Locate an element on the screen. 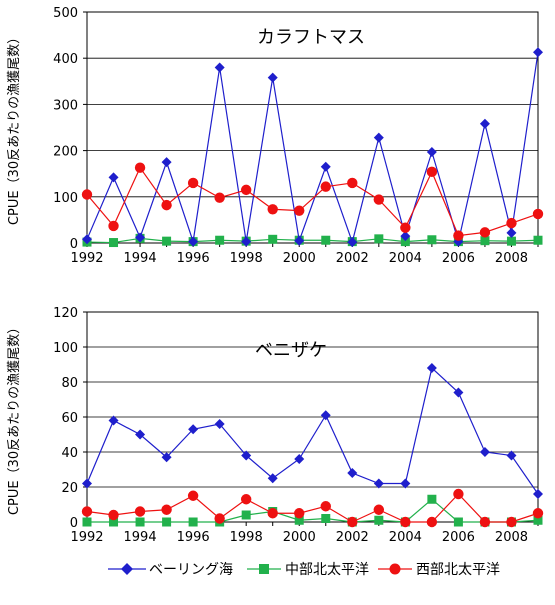 Image resolution: width=555 pixels, height=605 pixels. series-line is located at coordinates (312, 508).